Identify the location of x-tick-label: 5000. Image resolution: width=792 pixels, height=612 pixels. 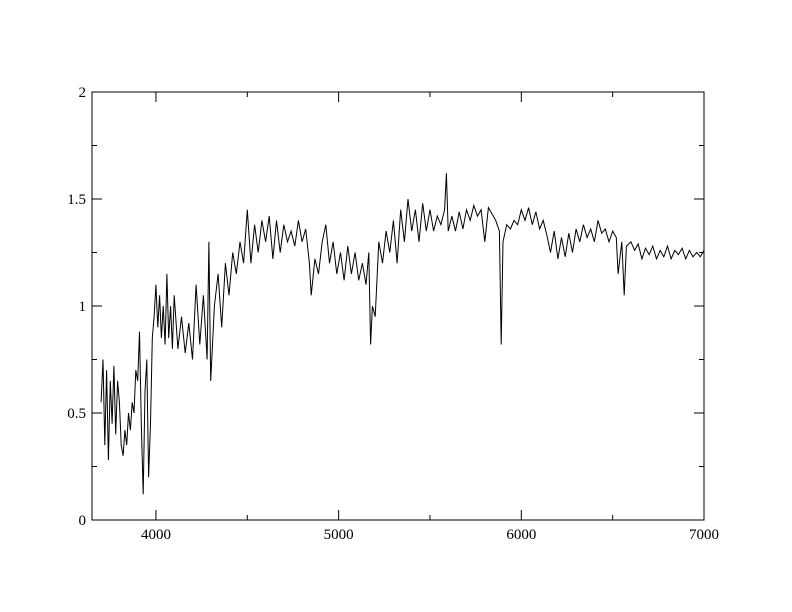
(339, 535).